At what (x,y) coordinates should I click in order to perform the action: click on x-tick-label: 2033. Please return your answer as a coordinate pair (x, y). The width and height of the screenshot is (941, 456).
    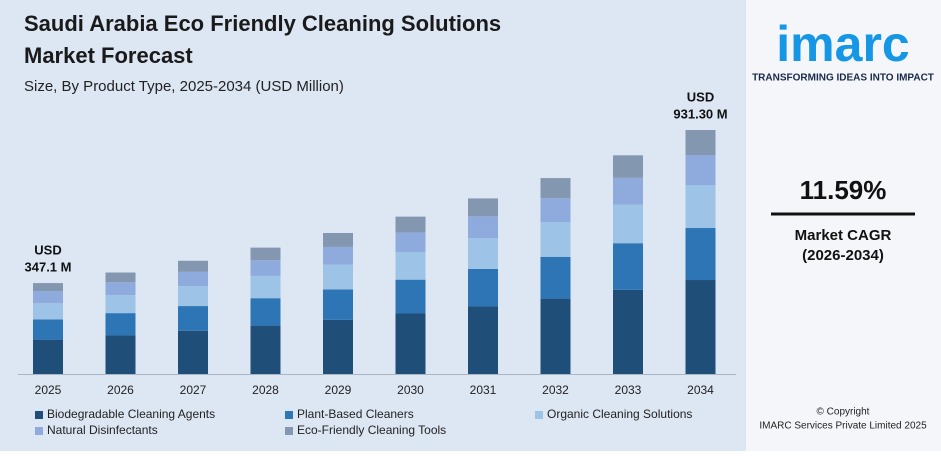
    Looking at the image, I should click on (628, 390).